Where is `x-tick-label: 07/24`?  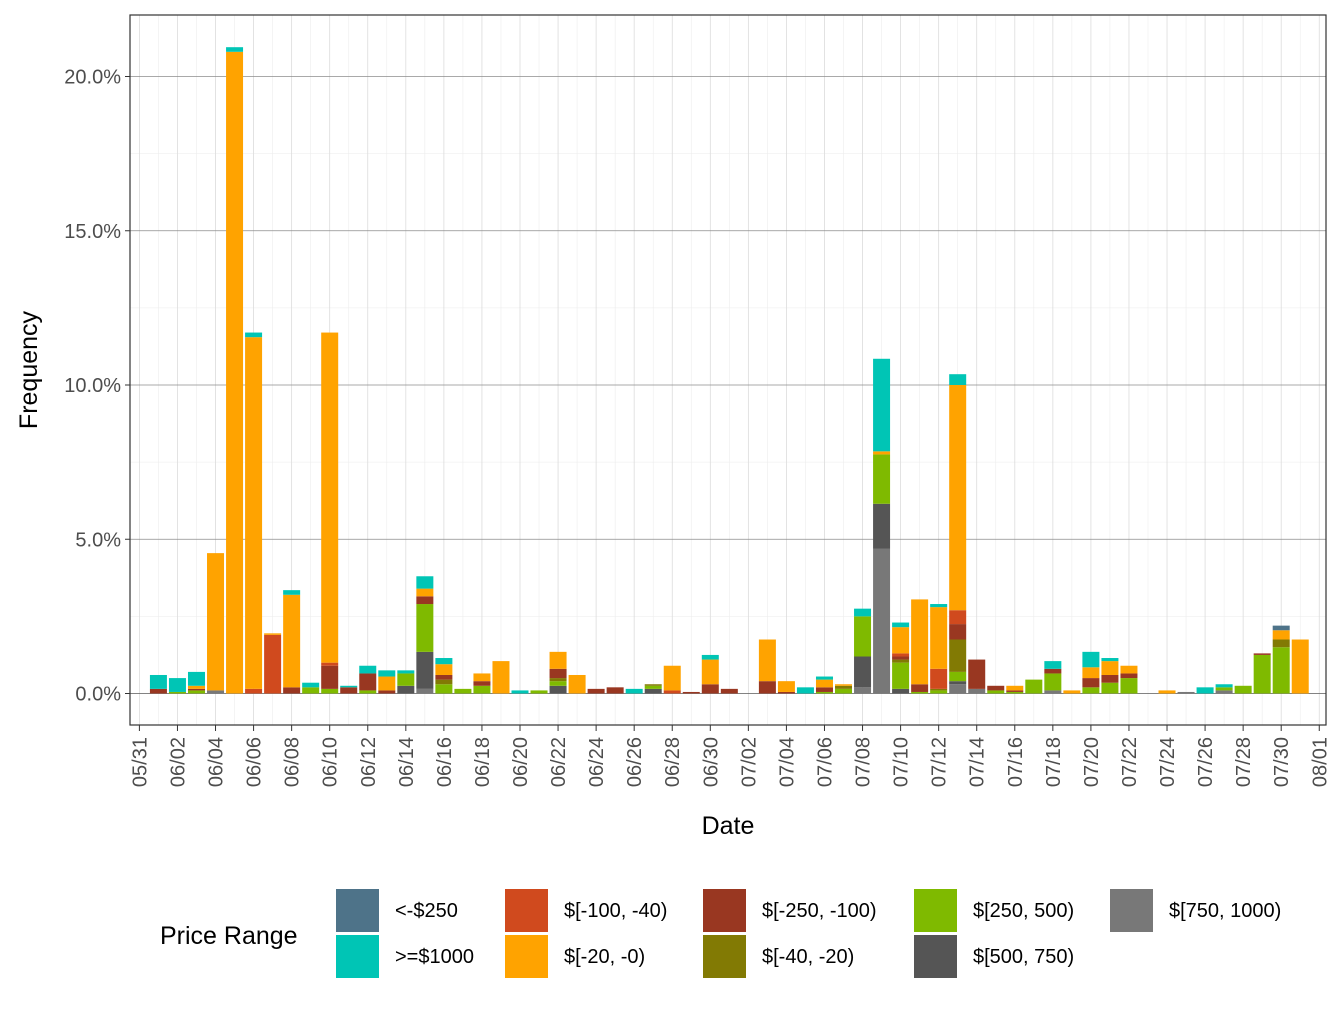 x-tick-label: 07/24 is located at coordinates (1168, 762).